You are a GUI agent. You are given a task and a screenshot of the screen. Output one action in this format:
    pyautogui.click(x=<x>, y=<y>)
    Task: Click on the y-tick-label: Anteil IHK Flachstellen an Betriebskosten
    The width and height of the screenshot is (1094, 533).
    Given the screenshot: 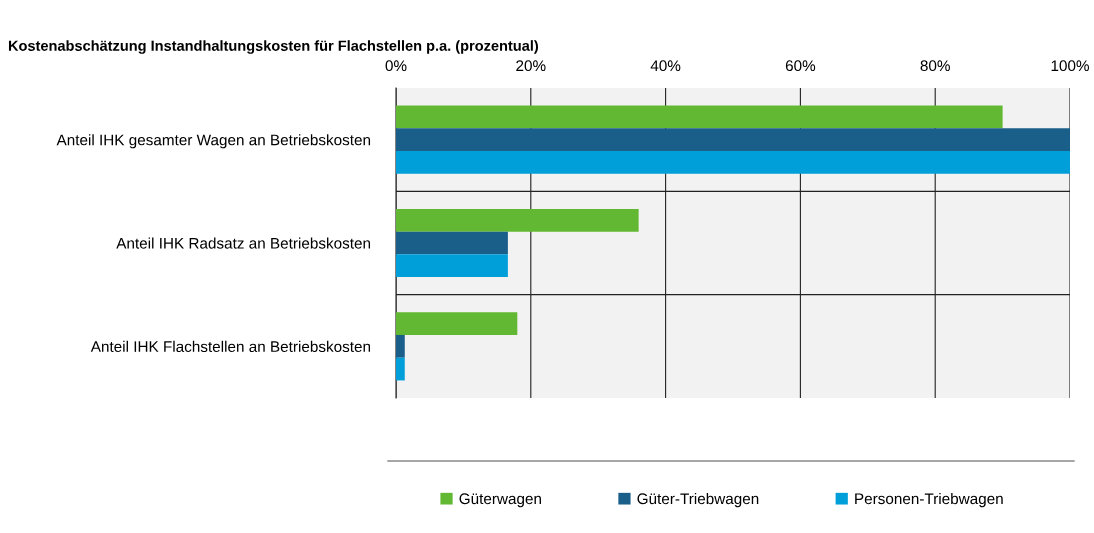 What is the action you would take?
    pyautogui.click(x=230, y=346)
    